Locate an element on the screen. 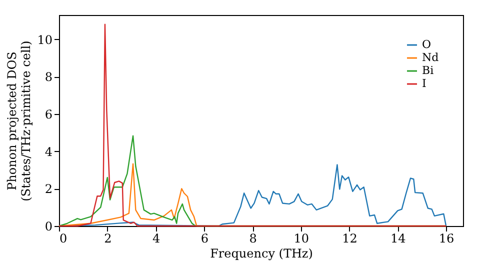  x-tick-label: 10 is located at coordinates (302, 239).